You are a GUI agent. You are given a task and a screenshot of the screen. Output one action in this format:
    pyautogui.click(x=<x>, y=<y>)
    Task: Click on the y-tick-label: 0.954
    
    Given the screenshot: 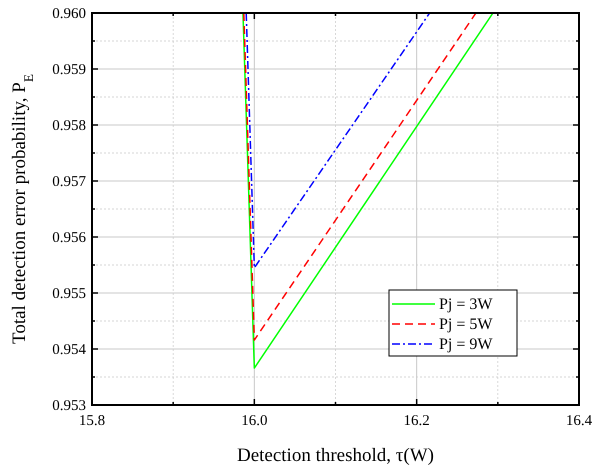 What is the action you would take?
    pyautogui.click(x=69, y=350)
    